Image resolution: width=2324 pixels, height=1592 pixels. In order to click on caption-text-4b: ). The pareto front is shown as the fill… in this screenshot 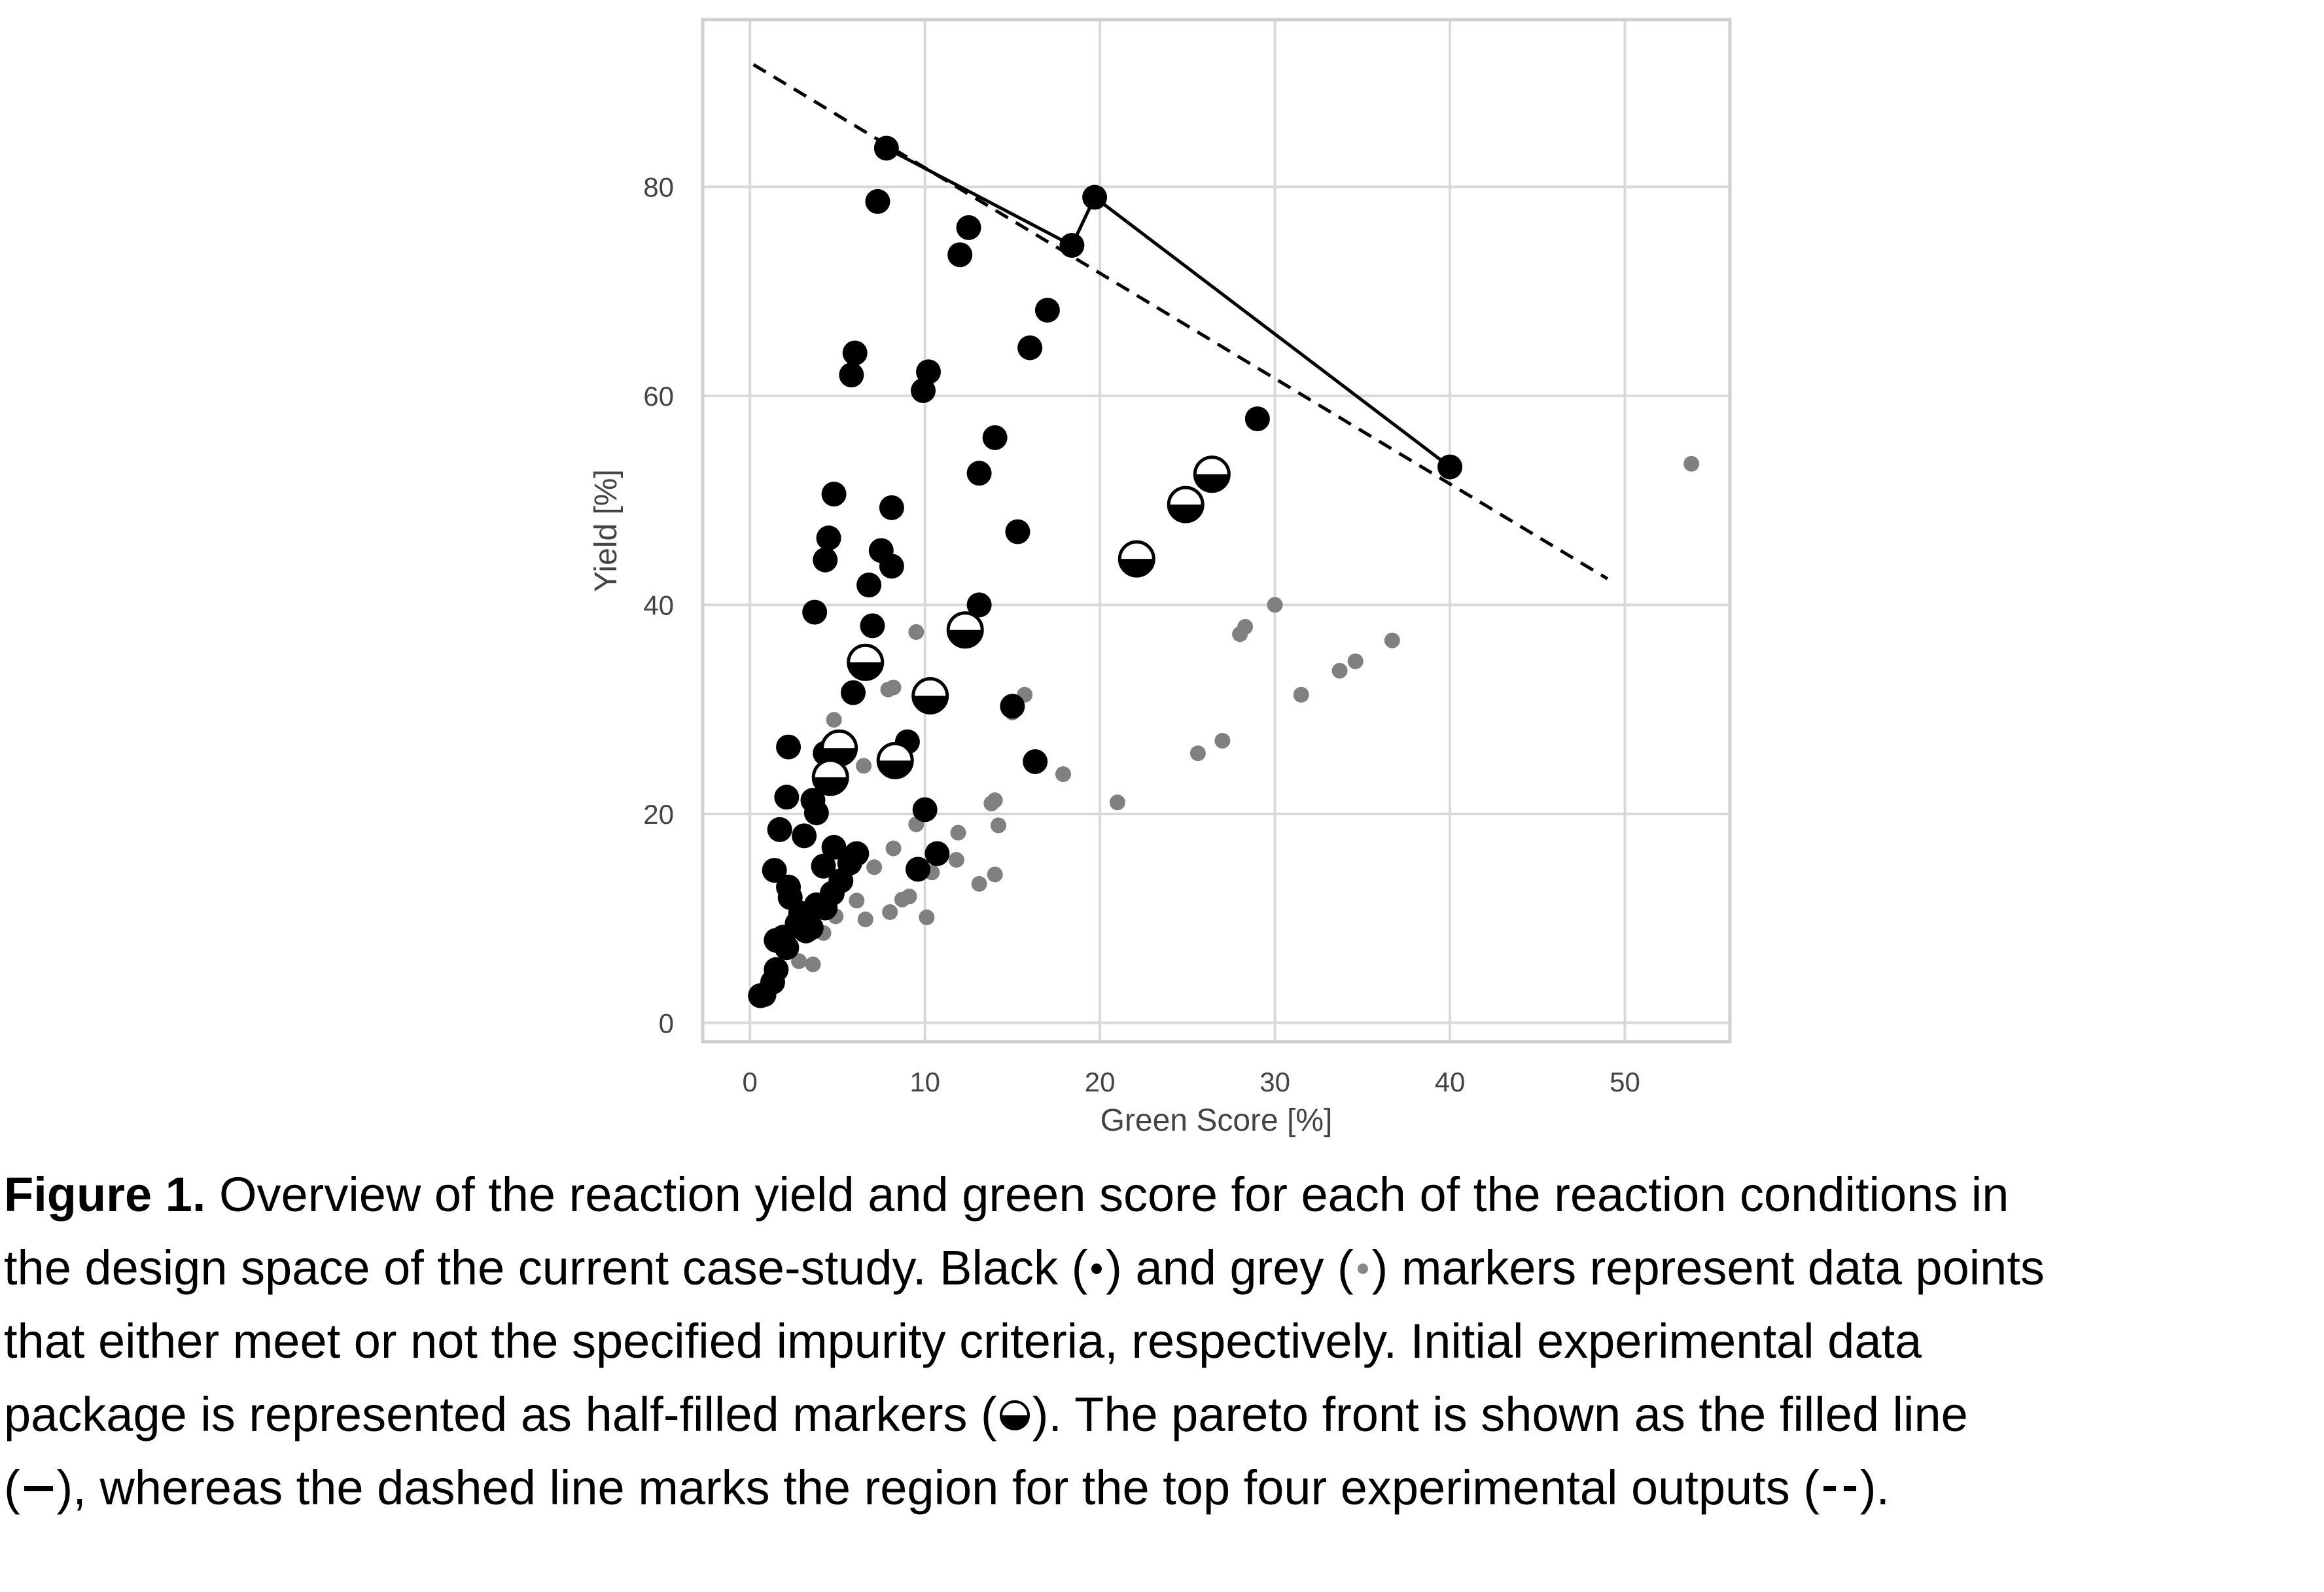, I will do `click(1500, 1414)`.